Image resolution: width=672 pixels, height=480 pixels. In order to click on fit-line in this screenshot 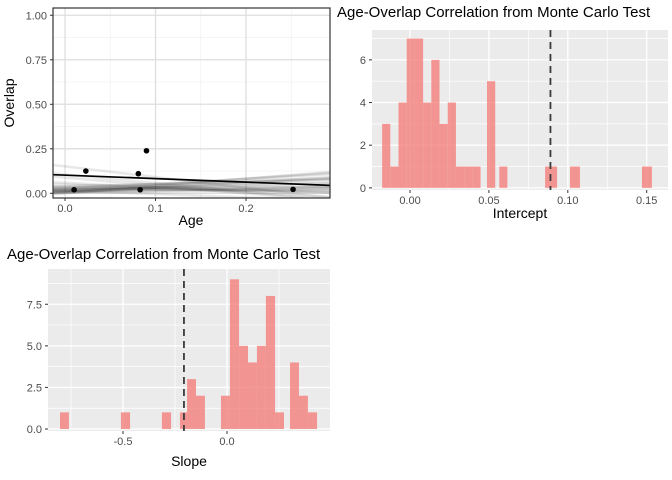, I will do `click(191, 180)`.